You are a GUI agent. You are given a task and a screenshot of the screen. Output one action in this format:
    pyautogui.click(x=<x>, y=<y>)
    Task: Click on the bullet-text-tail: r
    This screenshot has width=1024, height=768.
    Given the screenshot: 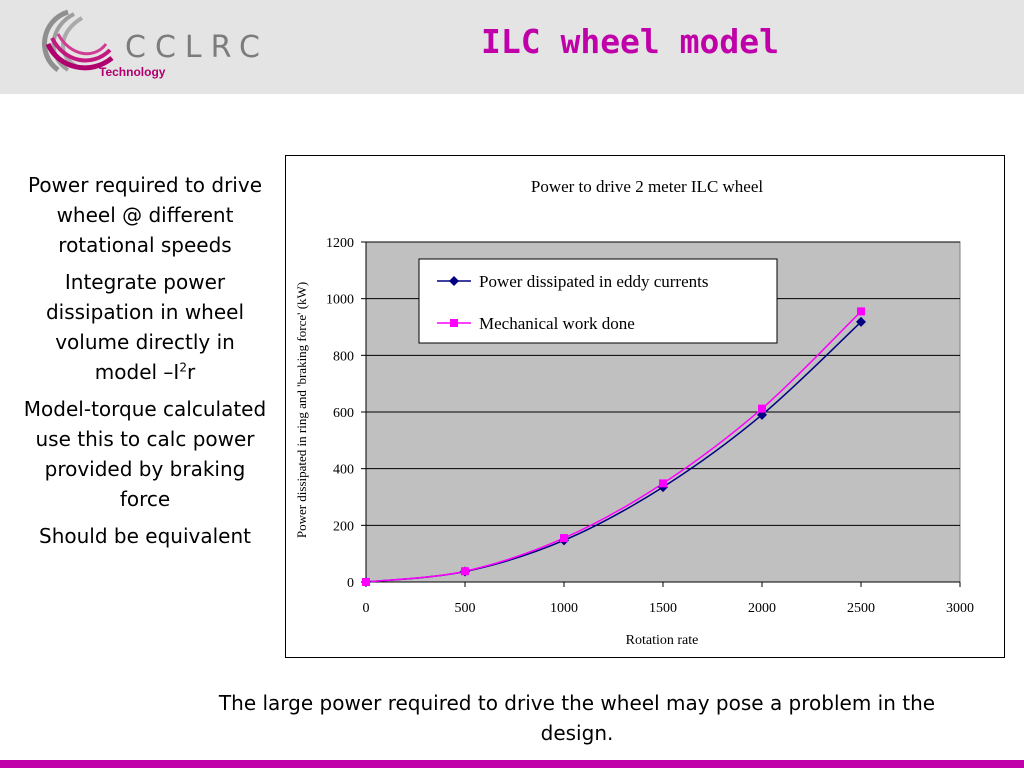 What is the action you would take?
    pyautogui.click(x=191, y=372)
    